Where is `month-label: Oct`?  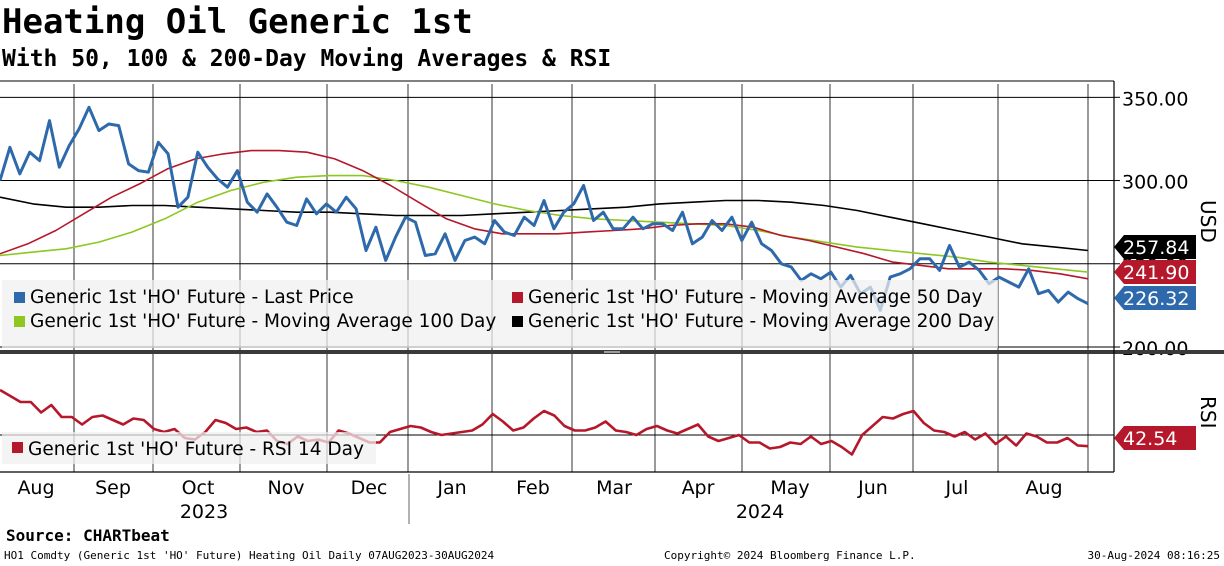 month-label: Oct is located at coordinates (198, 488).